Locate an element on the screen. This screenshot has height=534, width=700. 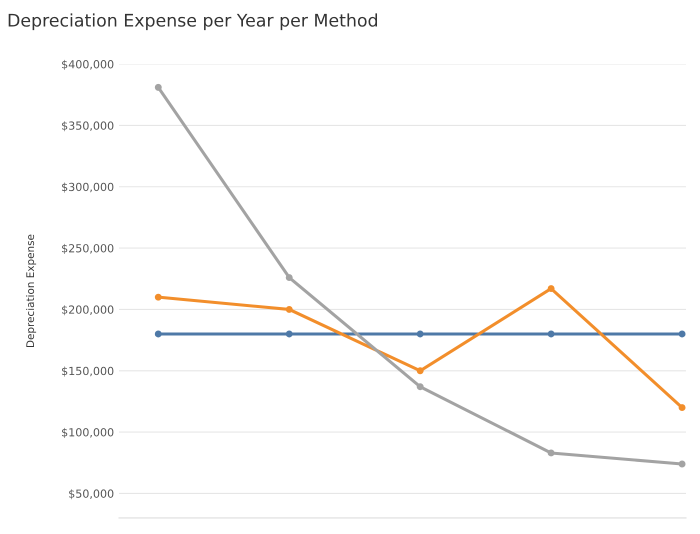
y-tick-label: $50,000 is located at coordinates (91, 494).